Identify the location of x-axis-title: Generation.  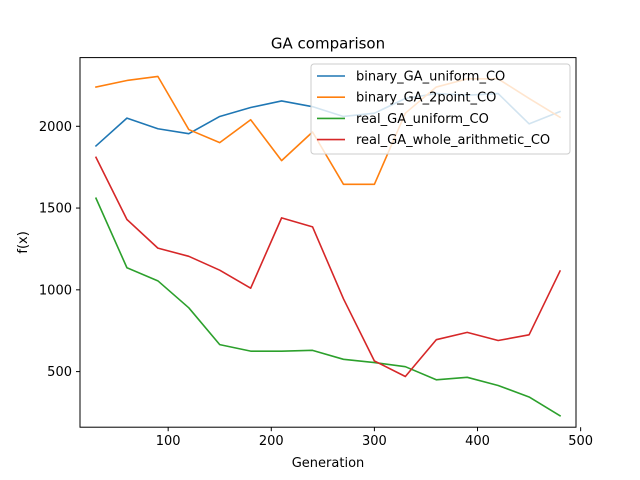
(328, 463).